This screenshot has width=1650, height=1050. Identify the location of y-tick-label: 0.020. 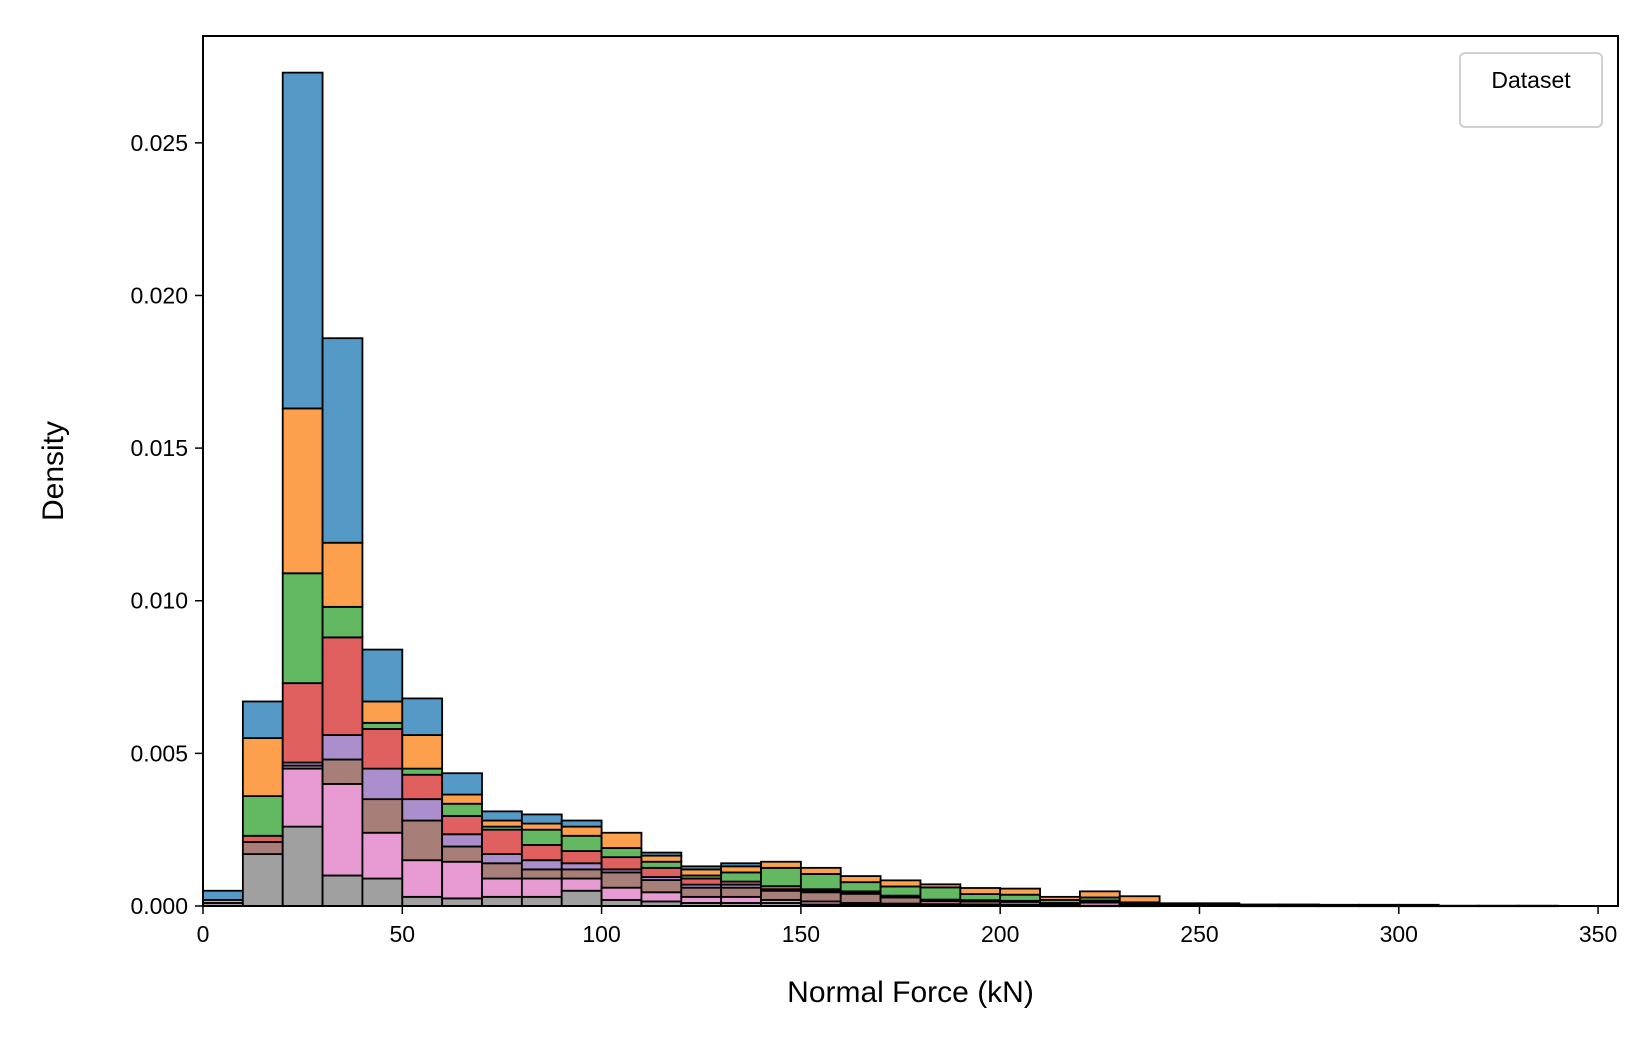
(159, 295).